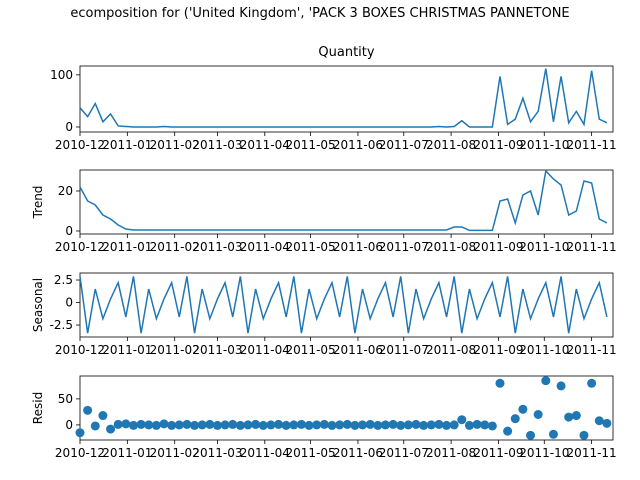 Image resolution: width=640 pixels, height=480 pixels. What do you see at coordinates (69, 127) in the screenshot?
I see `y-tick-label: 0` at bounding box center [69, 127].